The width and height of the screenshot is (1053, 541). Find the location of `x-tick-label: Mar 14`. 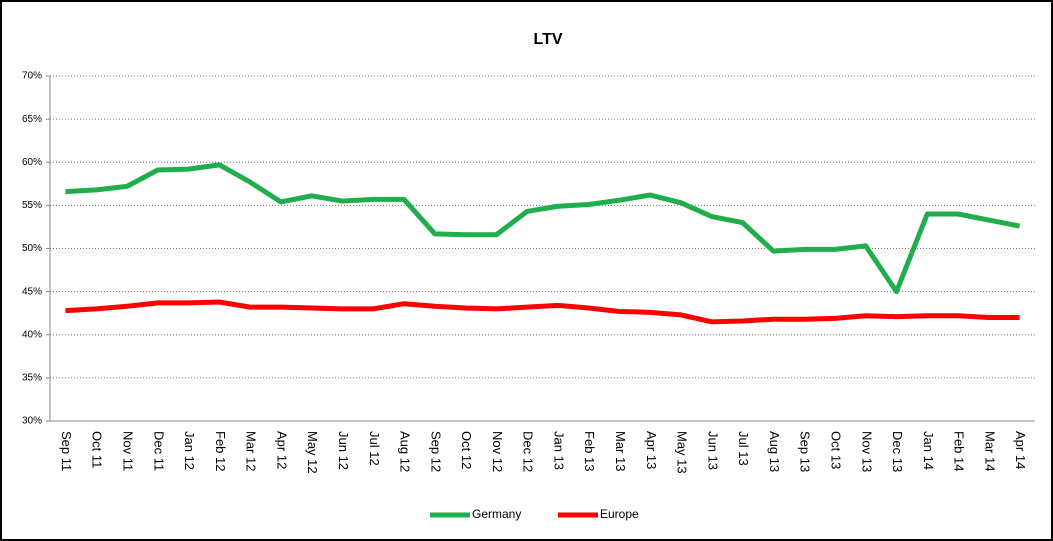

x-tick-label: Mar 14 is located at coordinates (989, 451).